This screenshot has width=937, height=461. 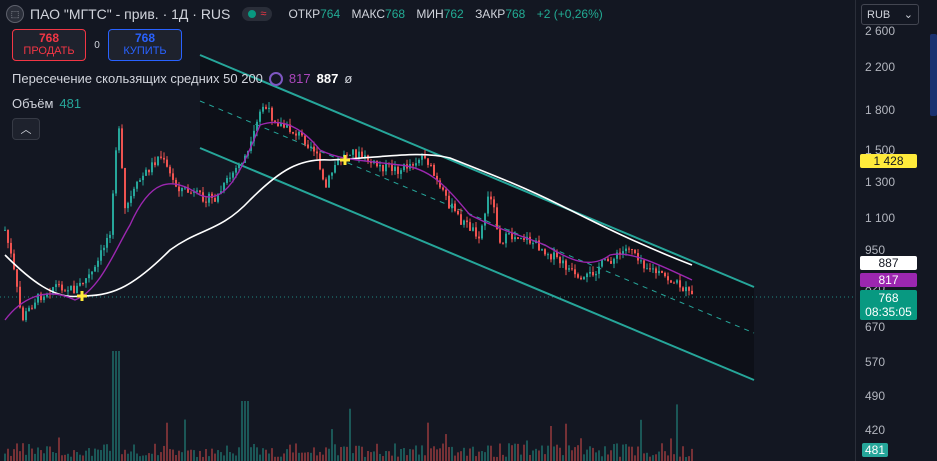 I want to click on volume-label: Объём, so click(x=33, y=103).